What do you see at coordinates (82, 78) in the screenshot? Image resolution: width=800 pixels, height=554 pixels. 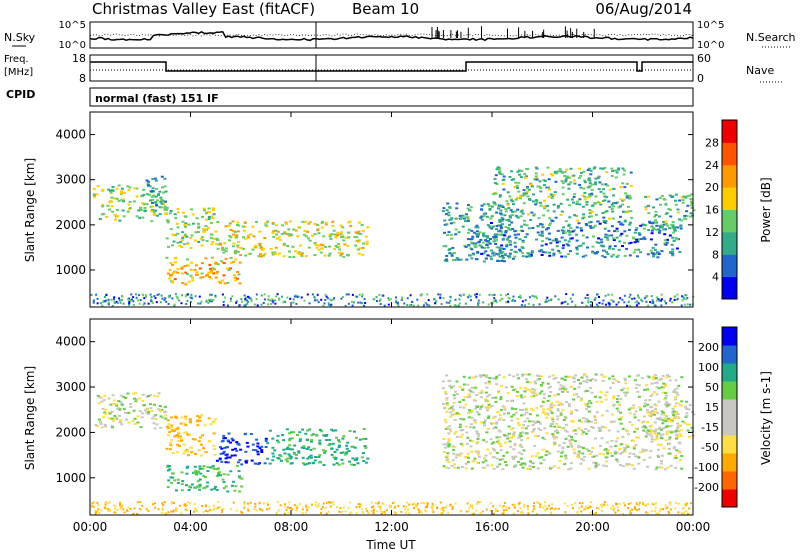 I see `freq-tick-low: 8` at bounding box center [82, 78].